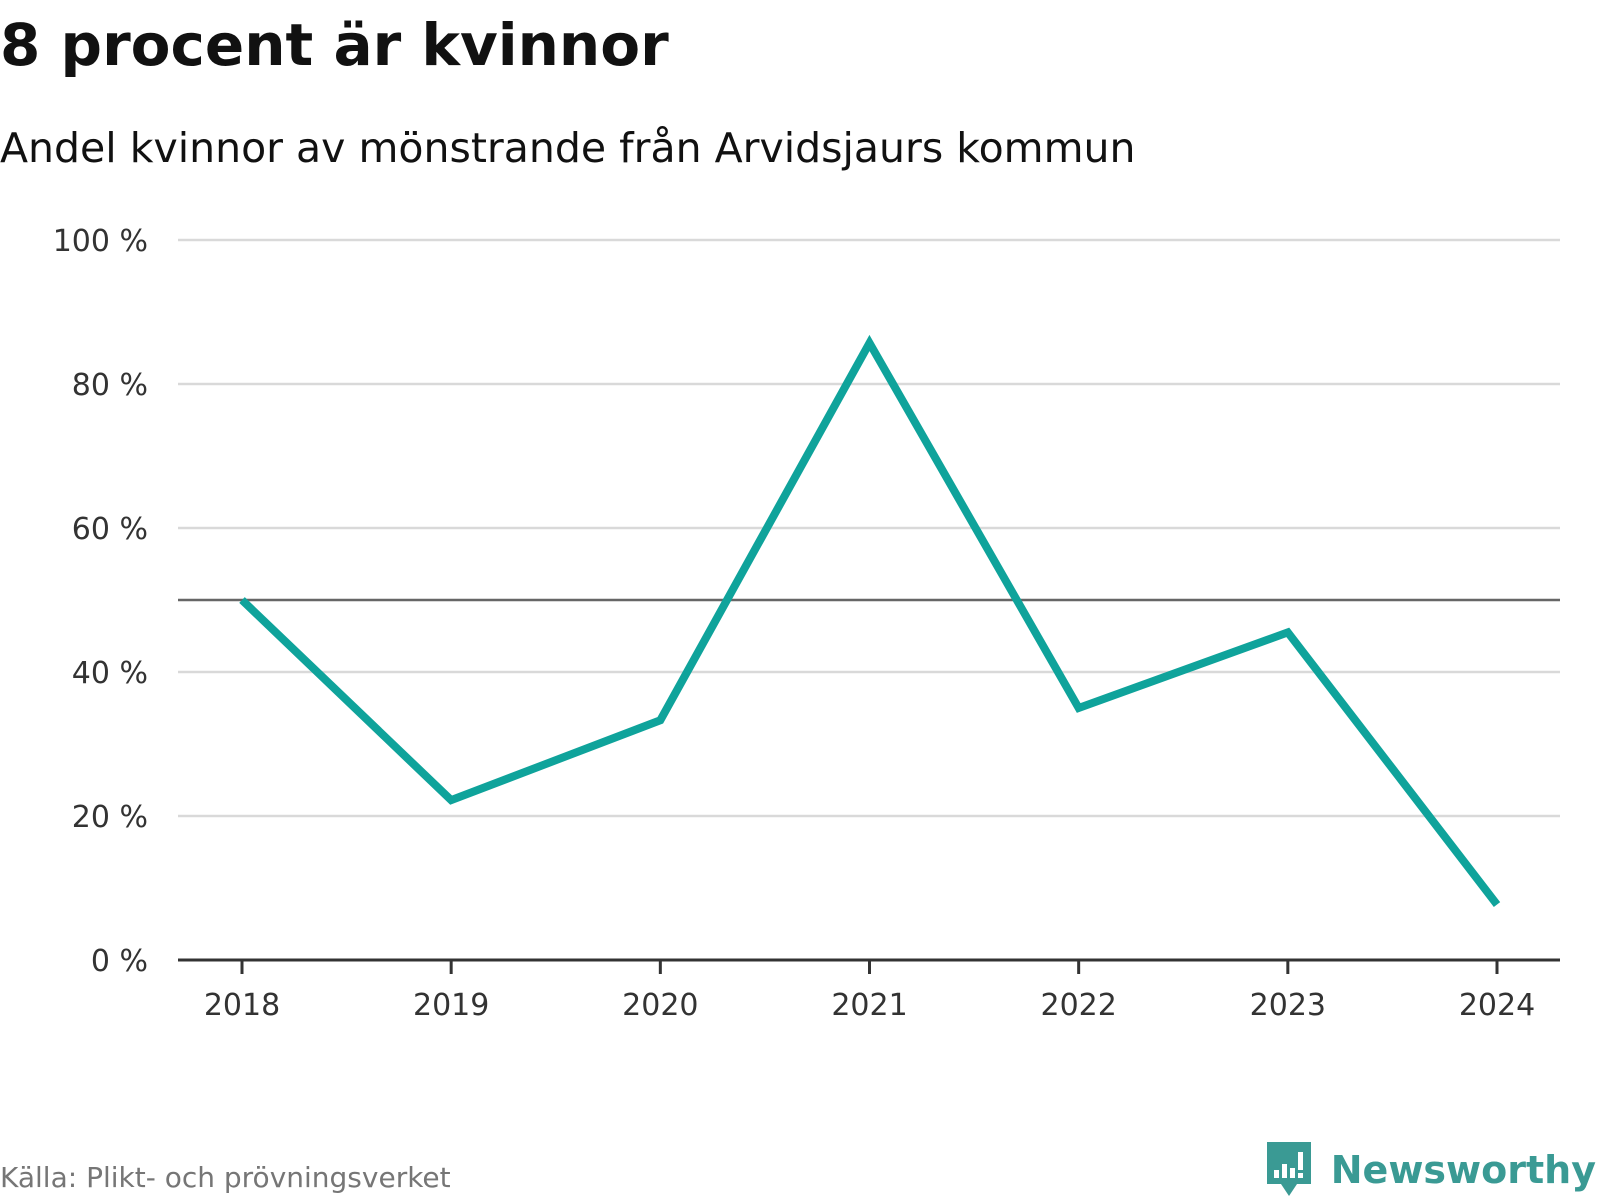  Describe the element at coordinates (660, 1005) in the screenshot. I see `x-tick-label: 2020` at that location.